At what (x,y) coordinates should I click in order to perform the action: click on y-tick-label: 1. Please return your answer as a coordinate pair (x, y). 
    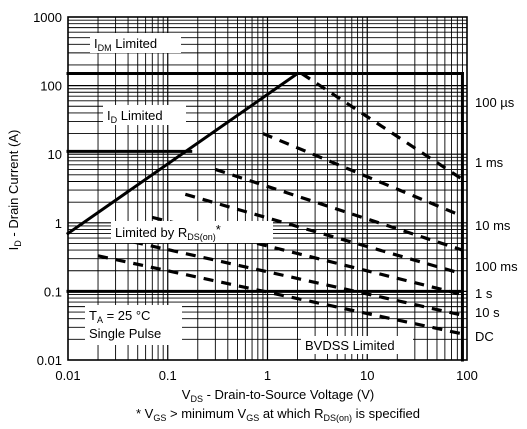
    Looking at the image, I should click on (58, 223).